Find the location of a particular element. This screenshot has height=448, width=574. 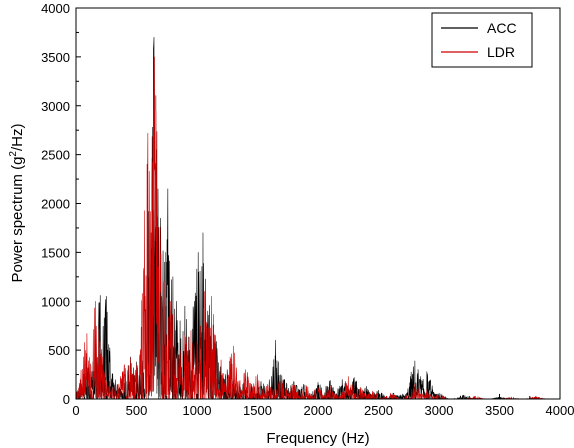

legend-label-acc: ACC is located at coordinates (502, 28).